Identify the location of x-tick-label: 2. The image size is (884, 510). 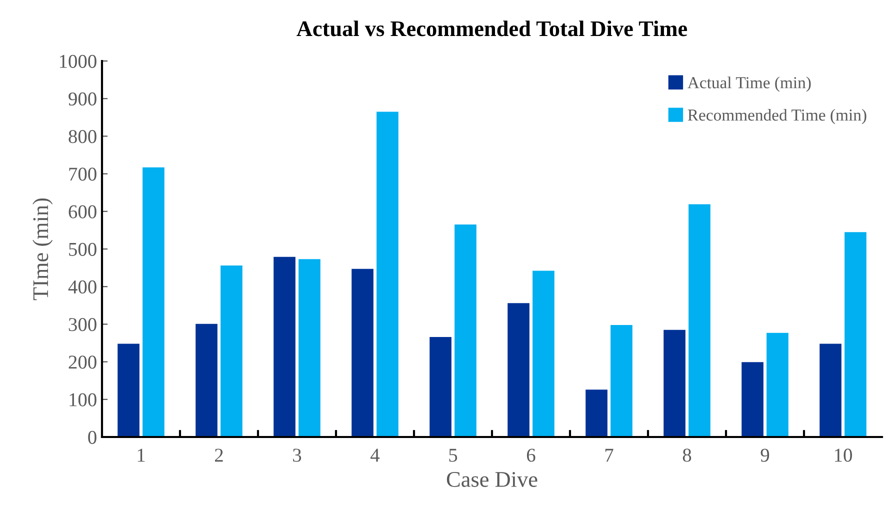
(218, 455).